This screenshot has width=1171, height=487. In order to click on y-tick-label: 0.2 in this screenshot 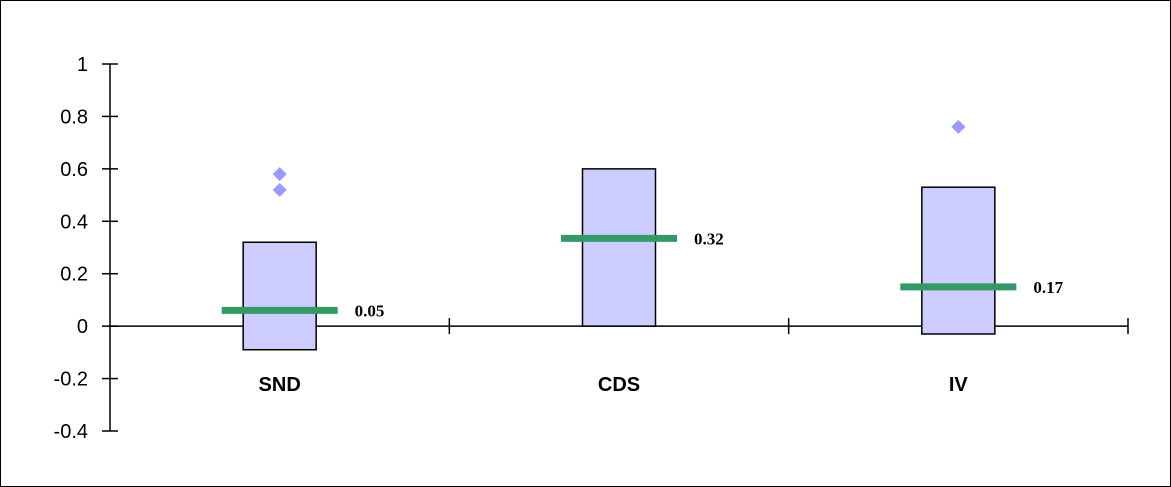, I will do `click(74, 275)`.